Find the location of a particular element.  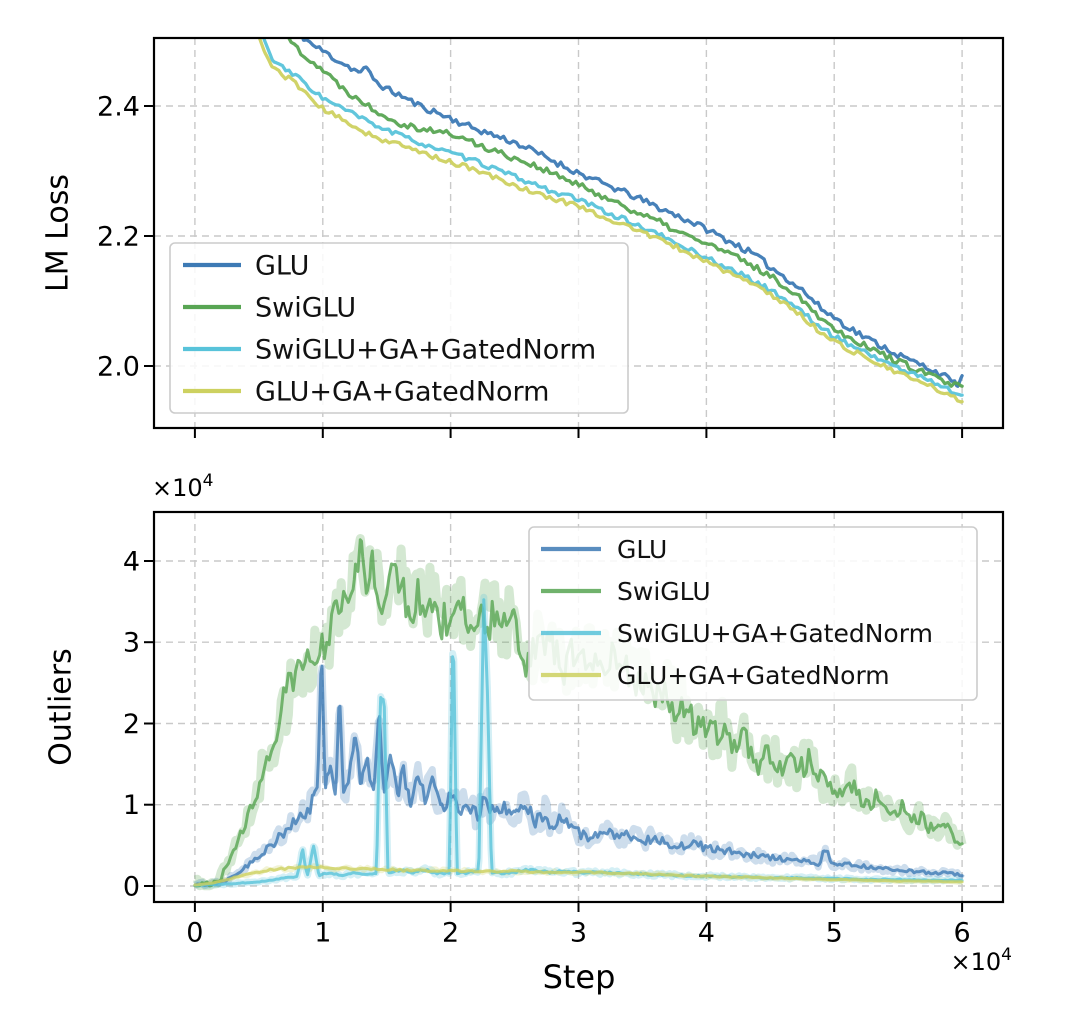

x-tick-label: 5 is located at coordinates (834, 932).